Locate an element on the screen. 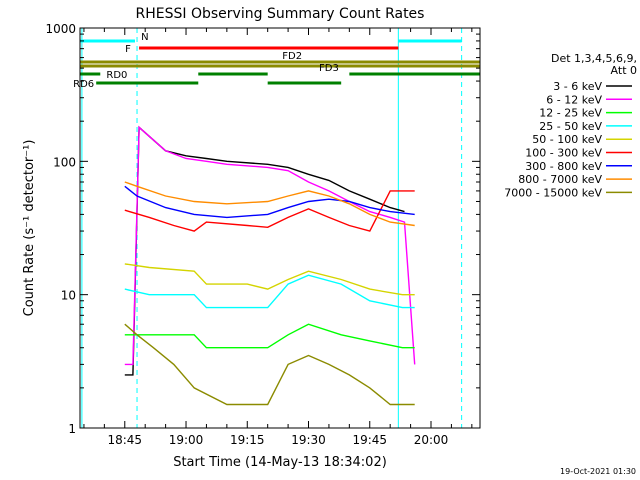  legend-entry-5: 50 - 100 keV is located at coordinates (567, 139).